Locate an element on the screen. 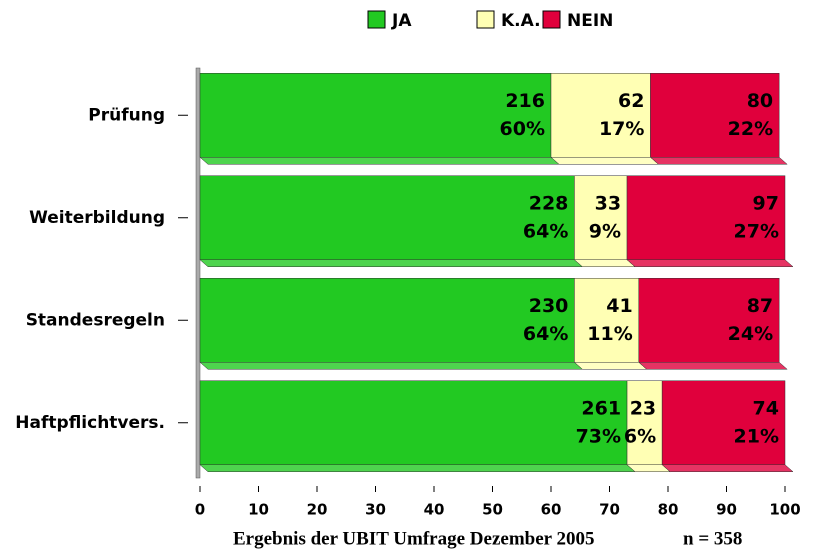 The width and height of the screenshot is (817, 558). footnote: Ergebnis der UBIT Umfrage Dezember 2005 is located at coordinates (413, 538).